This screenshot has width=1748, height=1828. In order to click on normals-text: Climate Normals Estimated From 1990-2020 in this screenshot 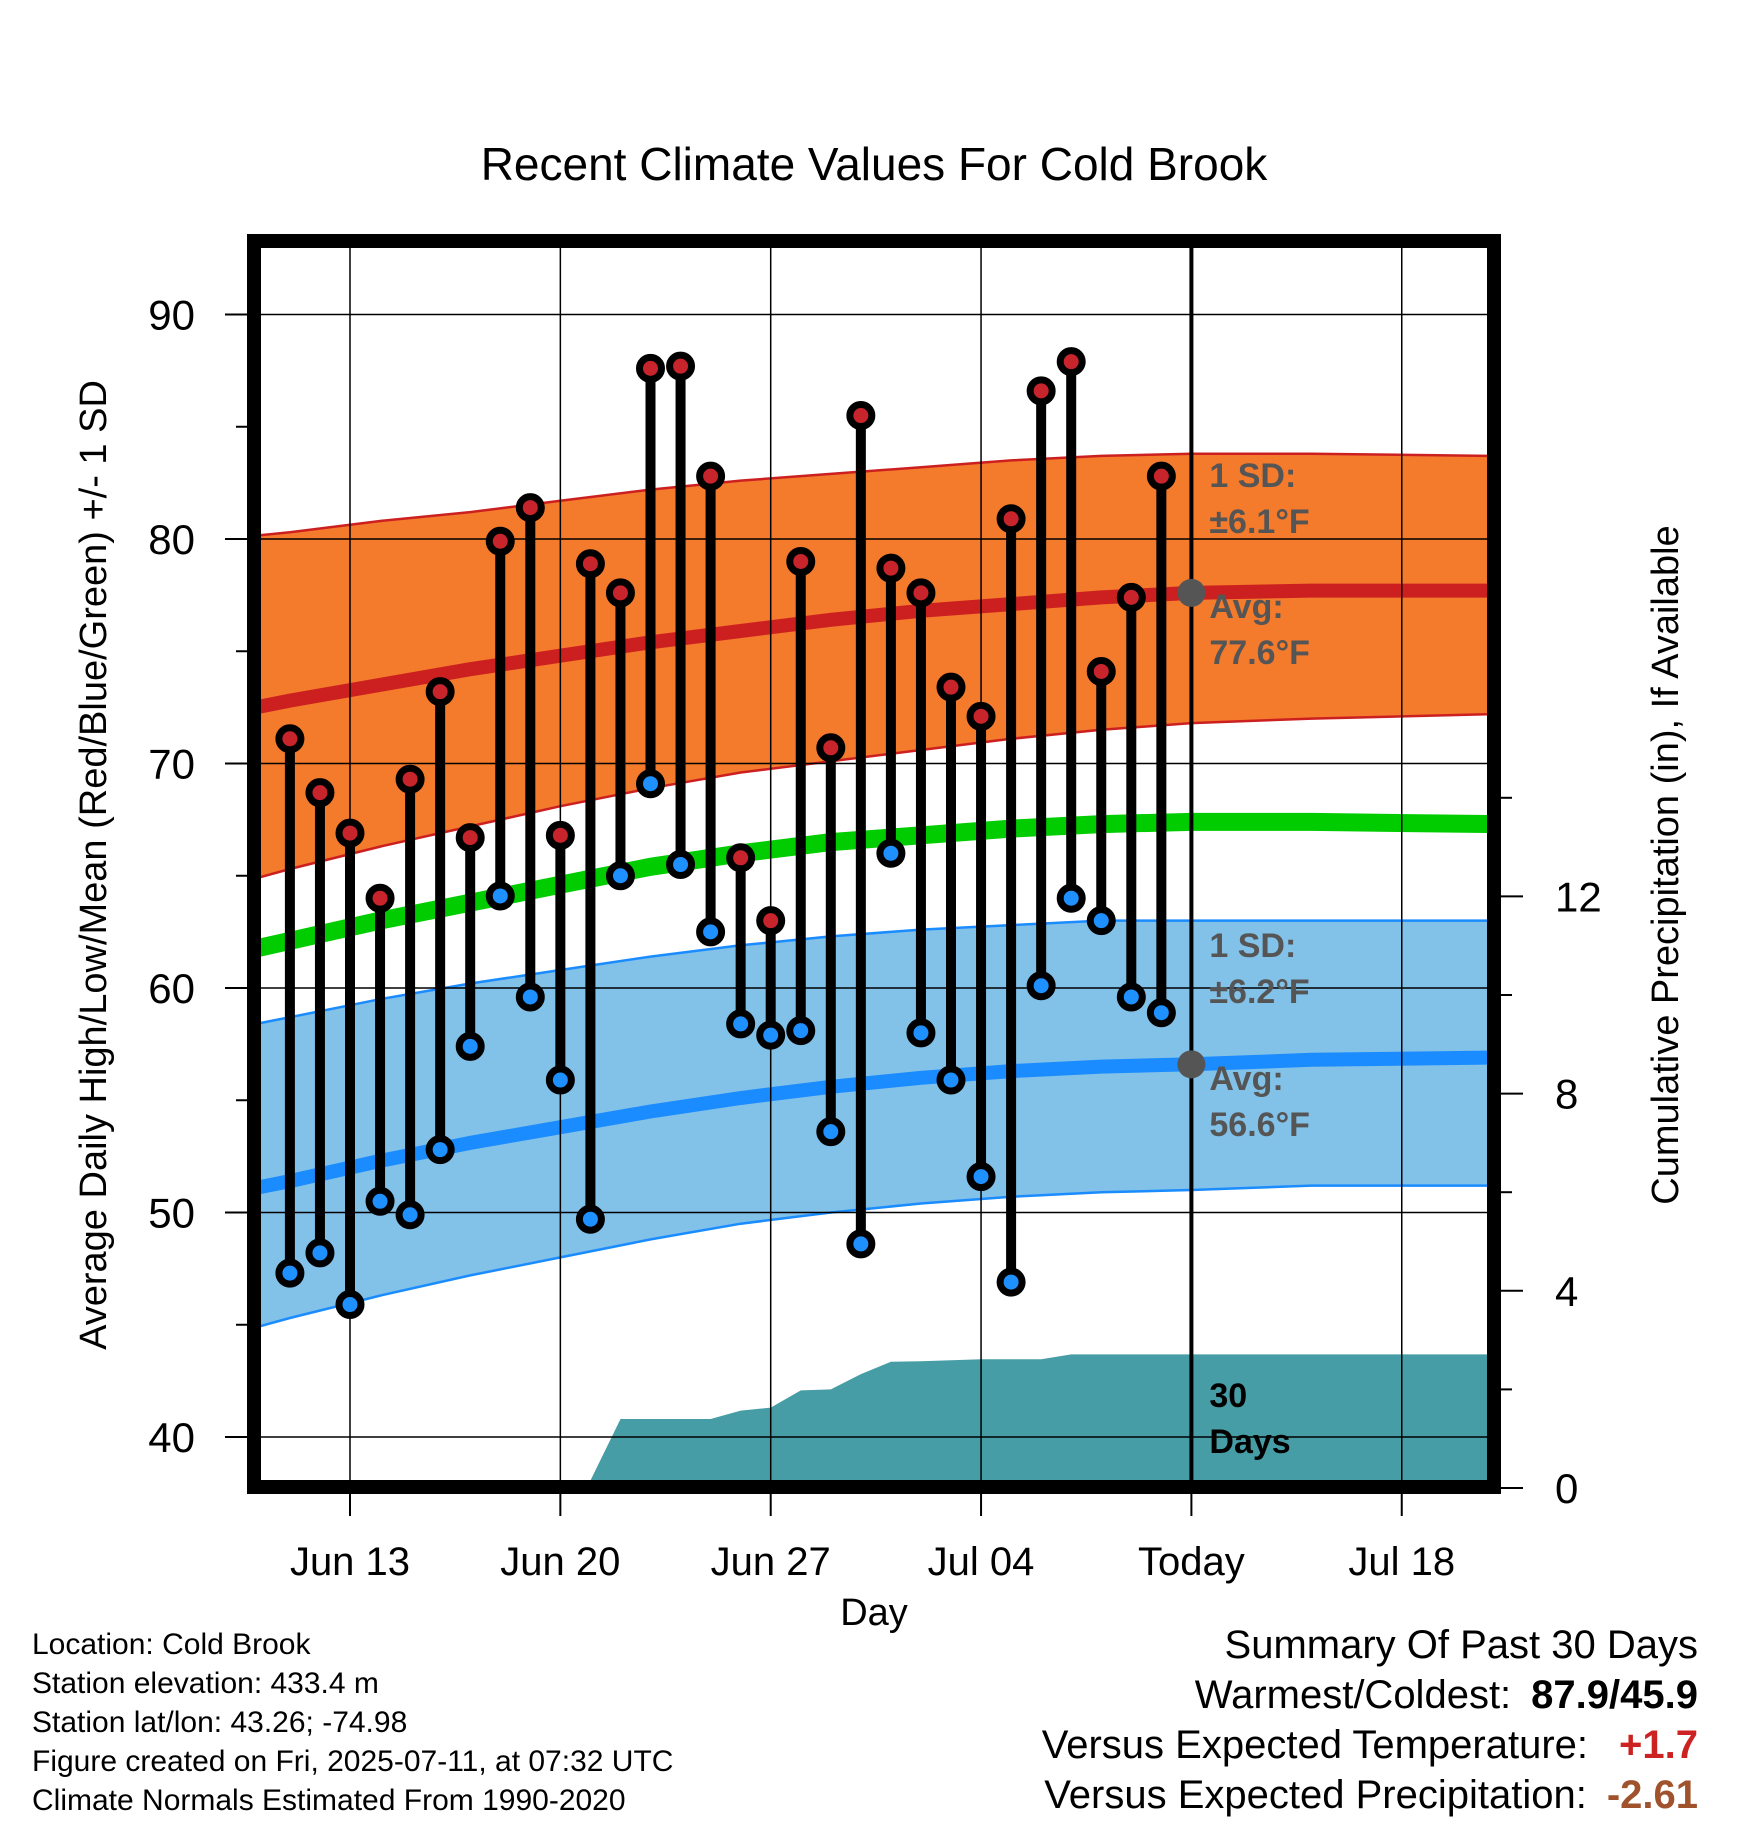, I will do `click(329, 1800)`.